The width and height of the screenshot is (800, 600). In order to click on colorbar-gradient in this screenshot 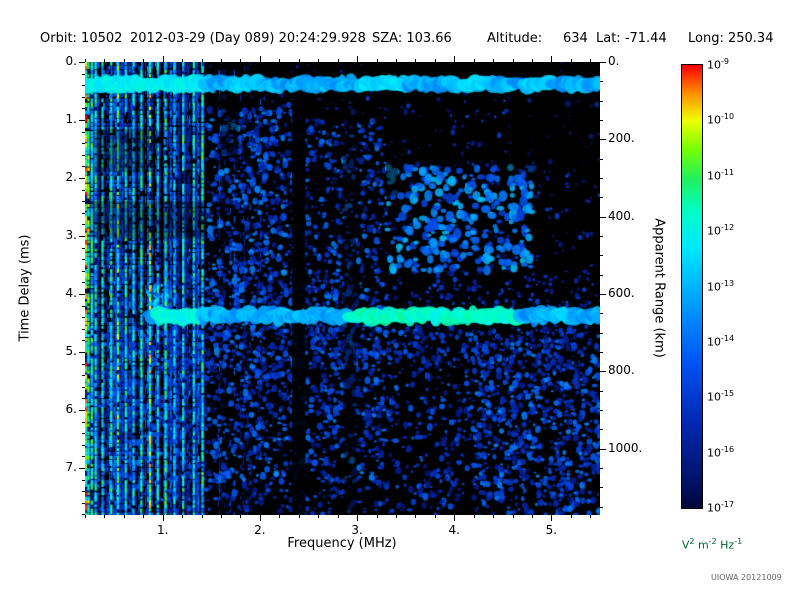, I will do `click(692, 286)`.